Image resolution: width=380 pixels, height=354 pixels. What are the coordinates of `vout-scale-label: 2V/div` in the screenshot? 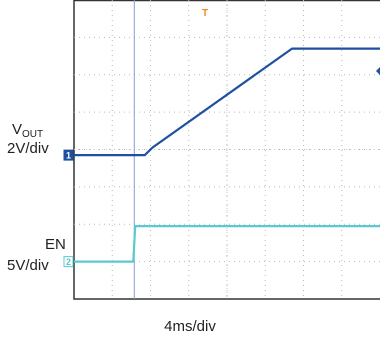 It's located at (28, 148).